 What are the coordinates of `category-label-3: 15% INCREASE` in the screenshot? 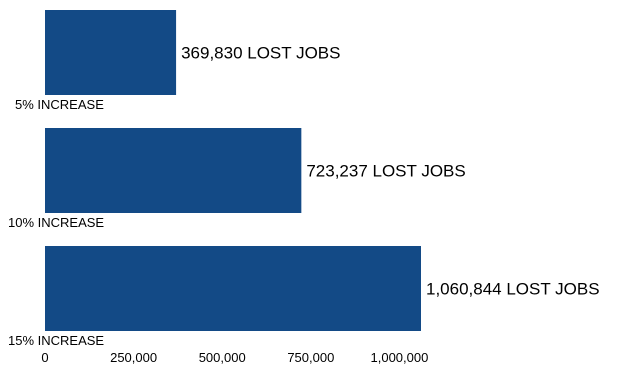 It's located at (56, 340).